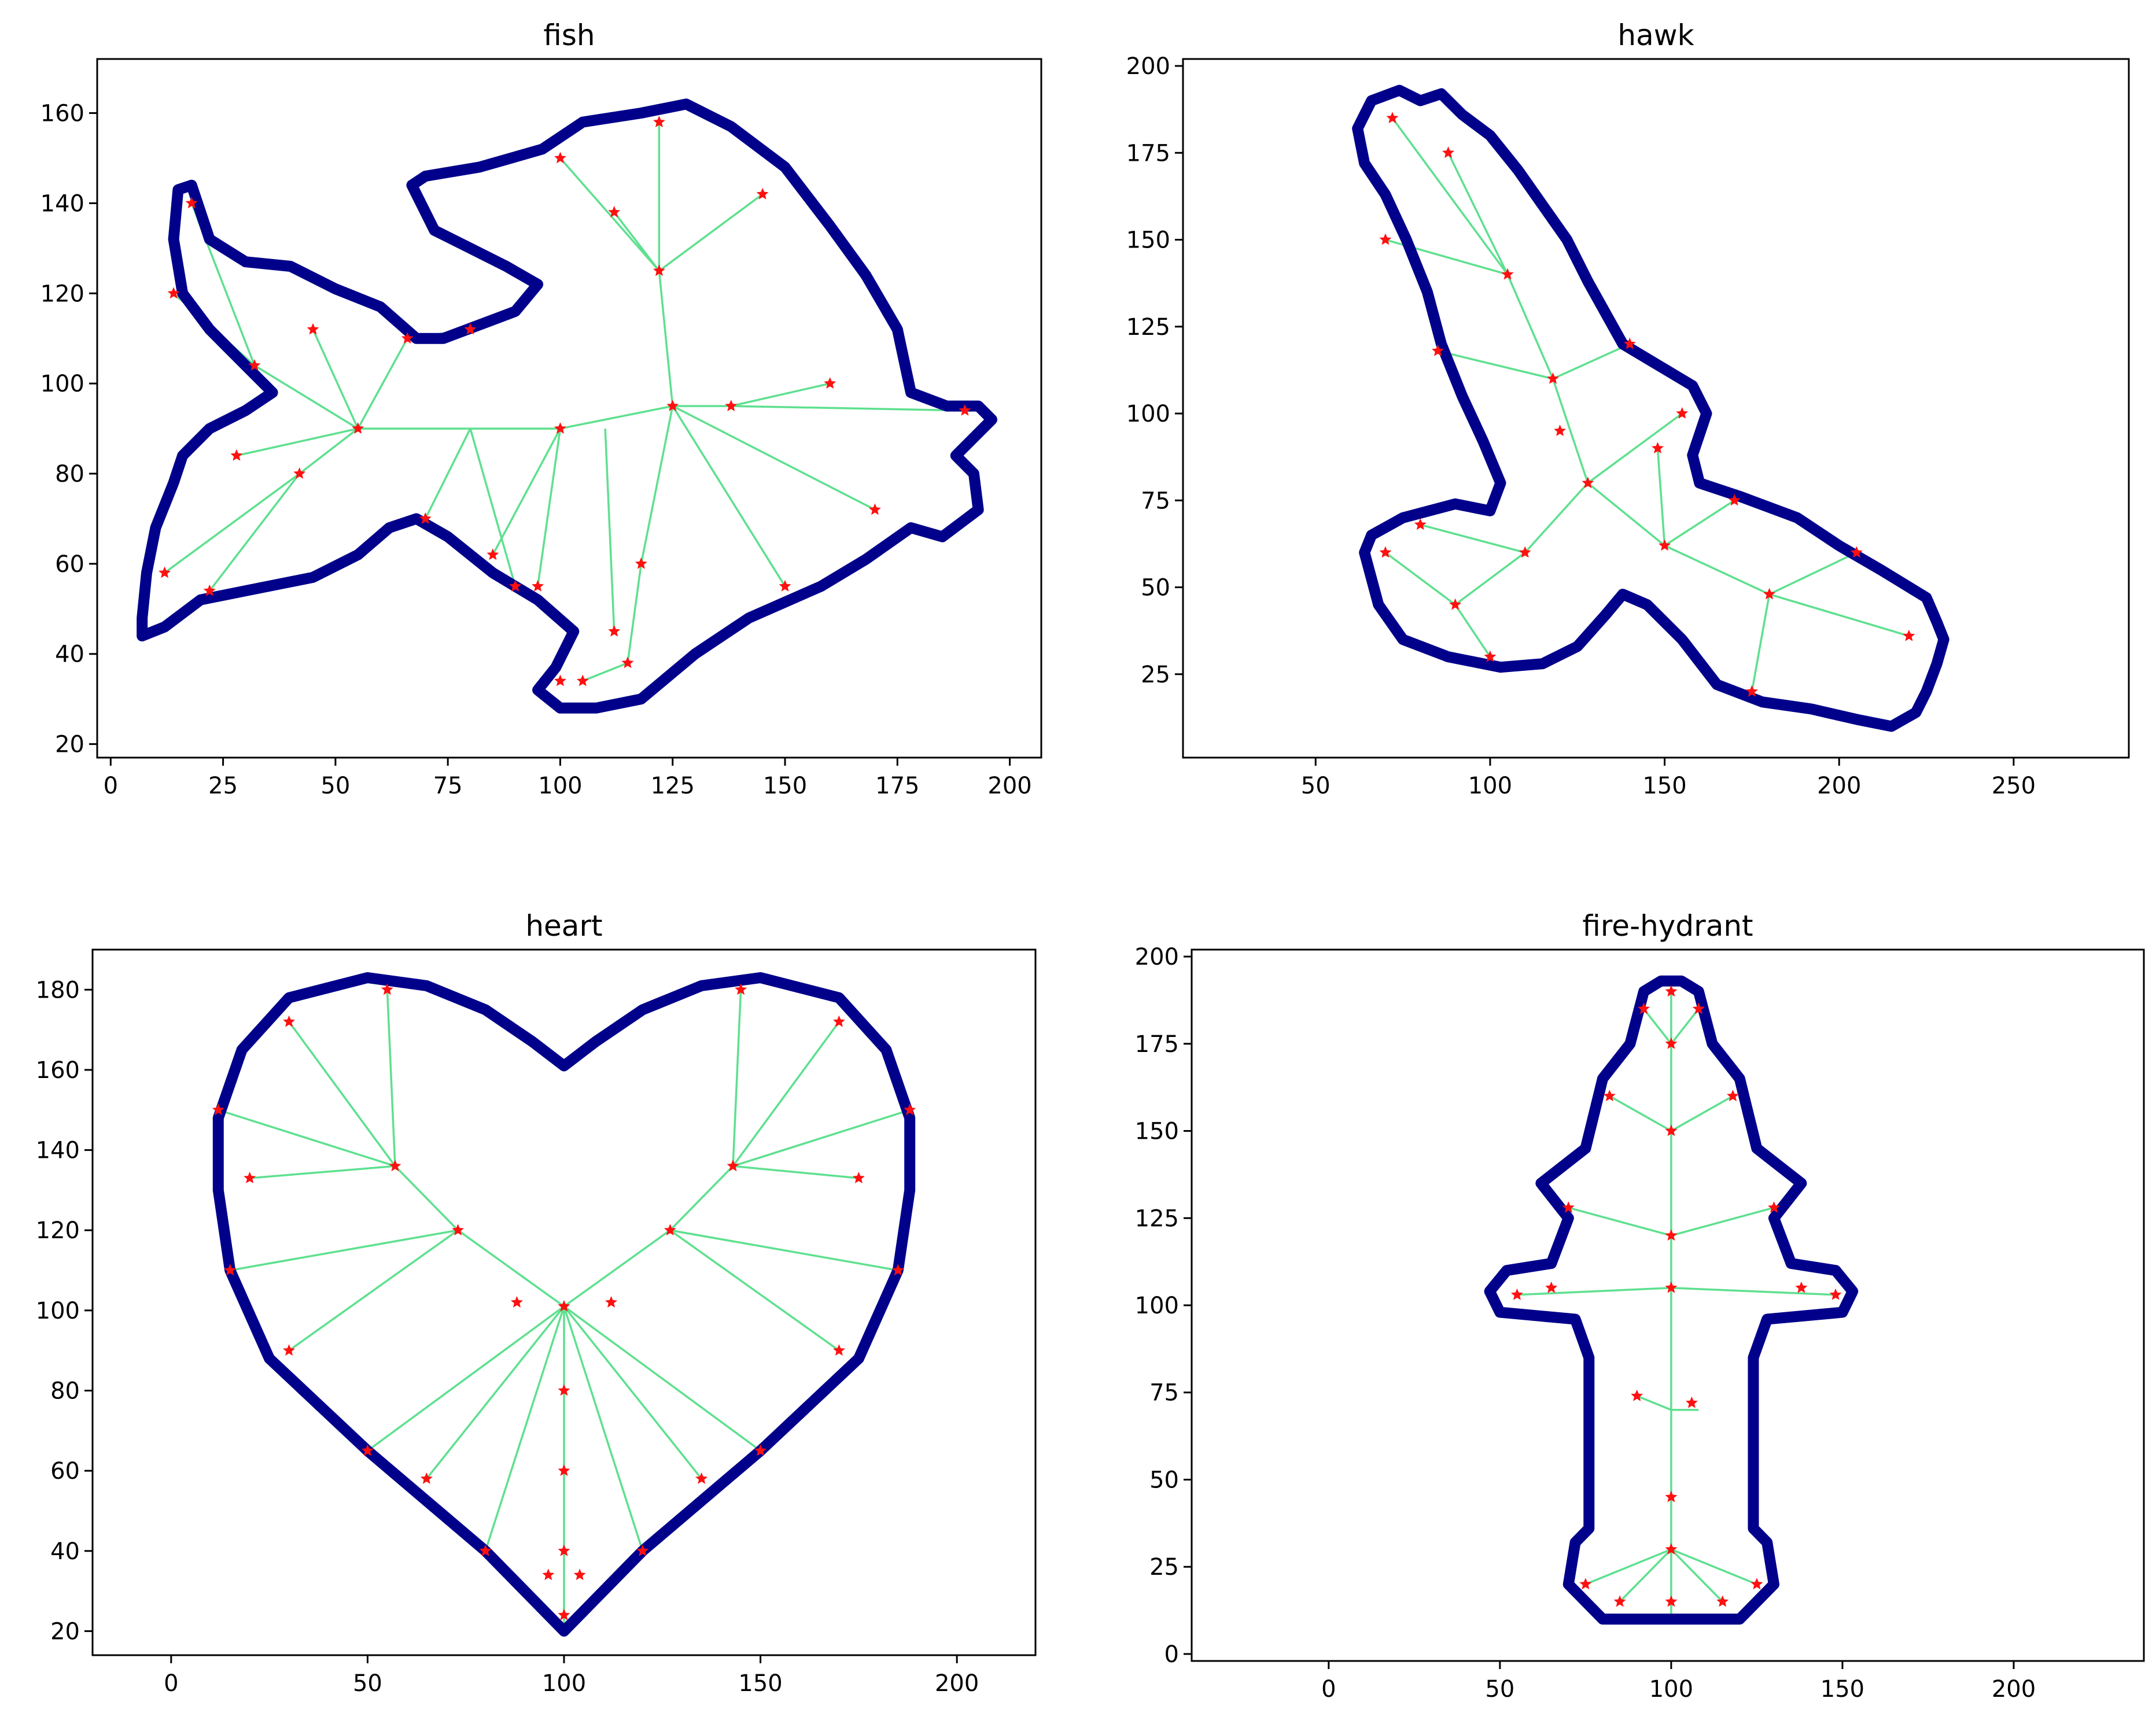 This screenshot has height=1724, width=2156. Describe the element at coordinates (65, 1471) in the screenshot. I see `y-tick-label: 60` at that location.